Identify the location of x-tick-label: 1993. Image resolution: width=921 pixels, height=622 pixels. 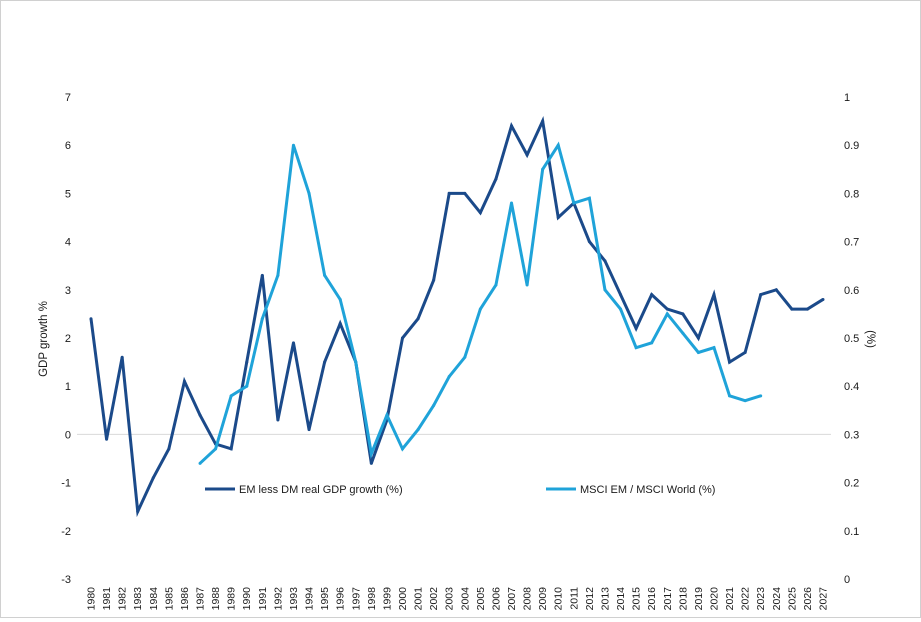
(294, 599).